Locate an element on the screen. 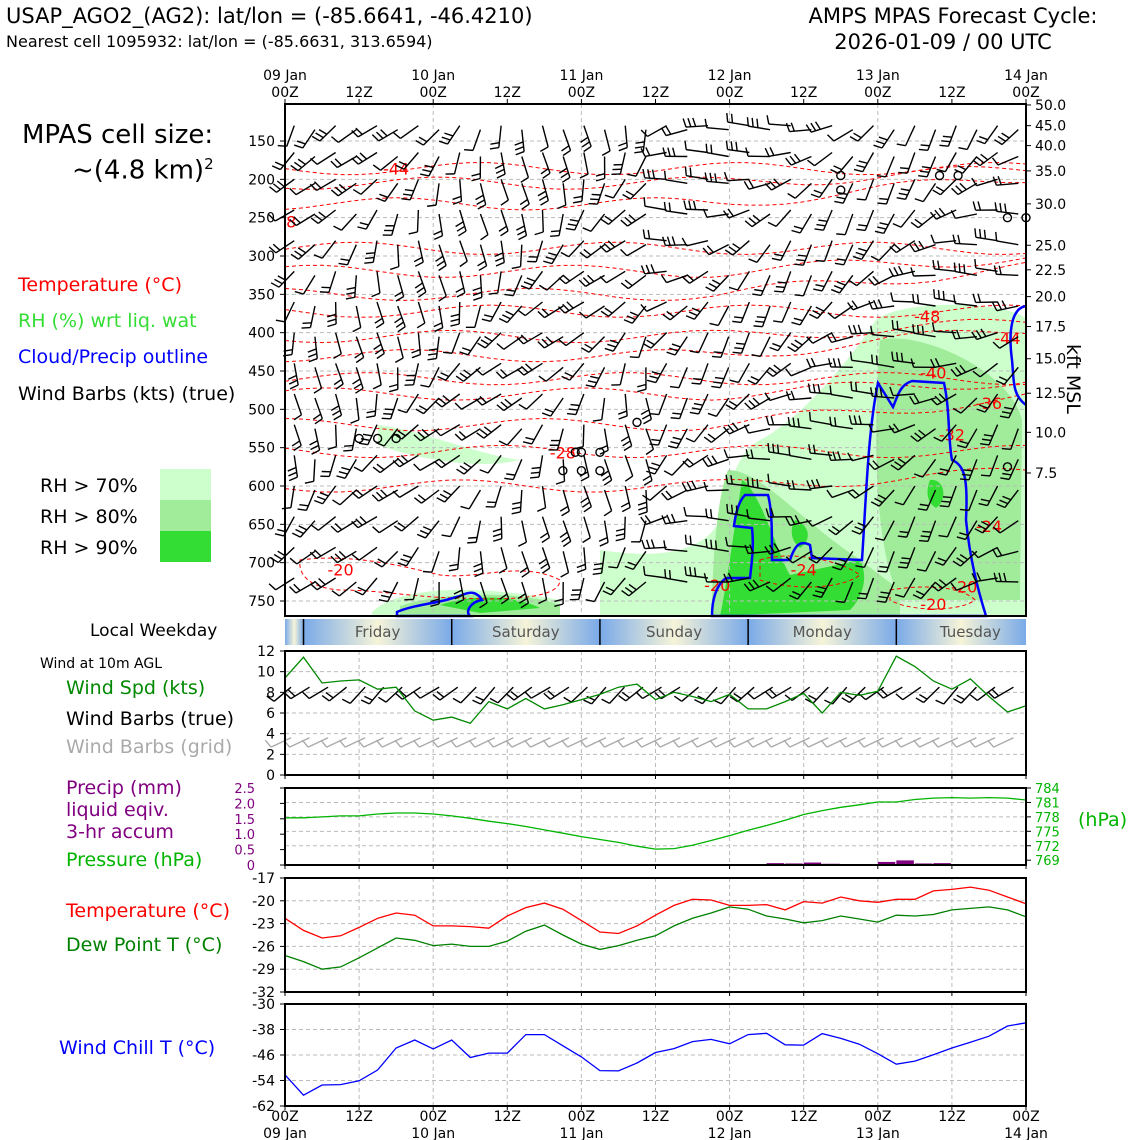 The width and height of the screenshot is (1140, 1140). kft-tick-label: 50.0 is located at coordinates (1050, 106).